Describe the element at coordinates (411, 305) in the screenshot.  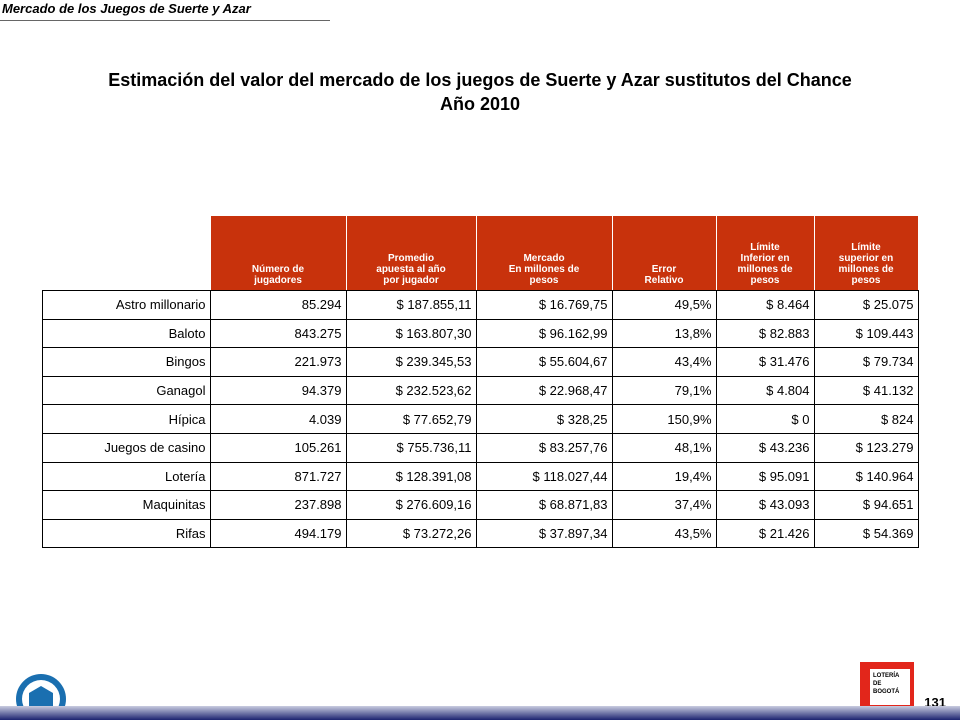
I see `cell: $ 187.855,11` at that location.